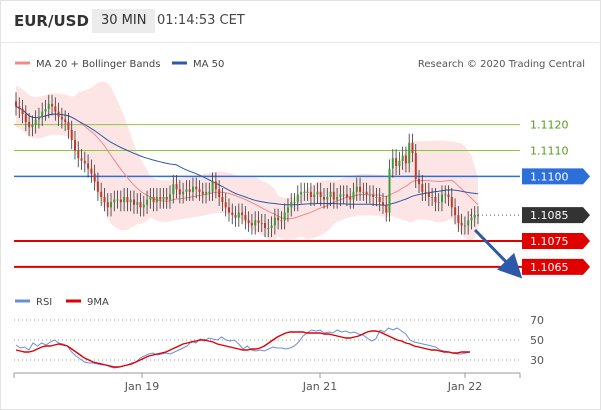 Image resolution: width=601 pixels, height=410 pixels. I want to click on ma50-legend-label: MA 50, so click(208, 64).